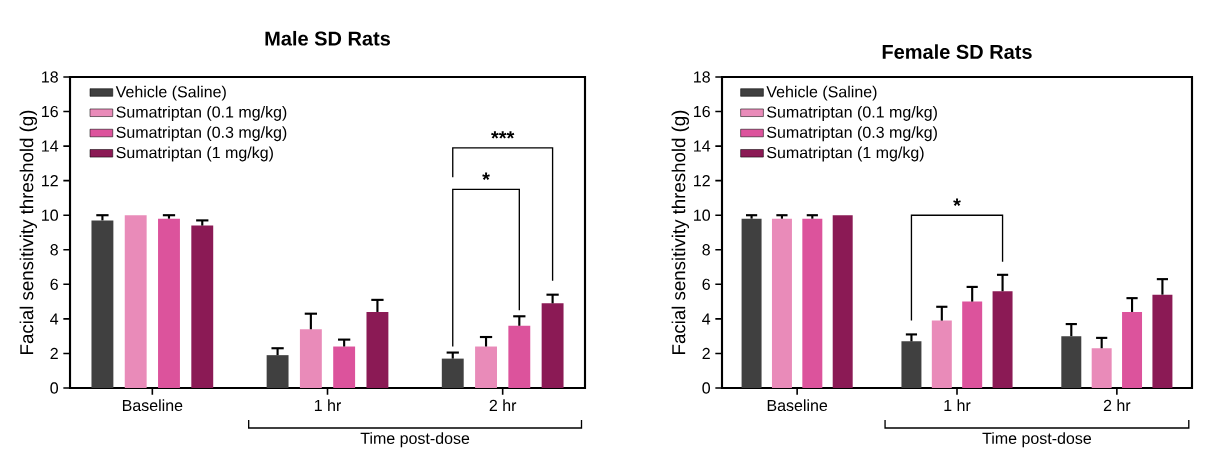  I want to click on annotation: ***, so click(503, 135).